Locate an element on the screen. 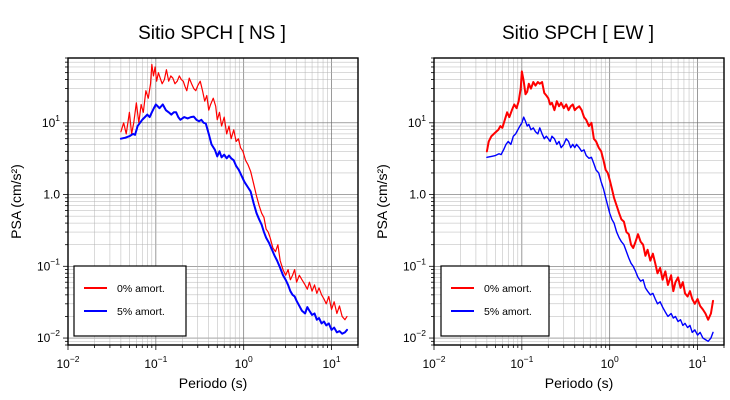 This screenshot has height=400, width=730. chart-title: Sitio SPCH [ NS ] is located at coordinates (212, 33).